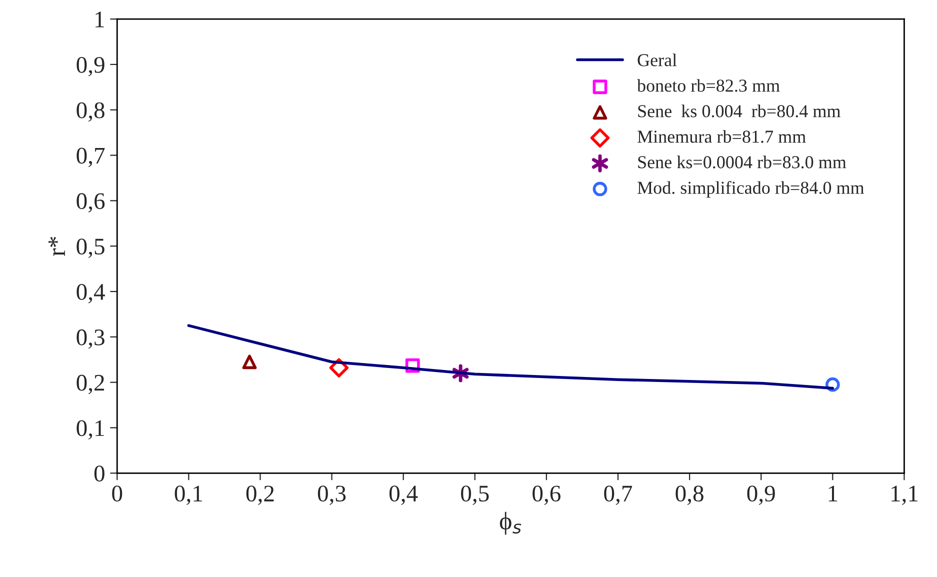 The width and height of the screenshot is (937, 577). I want to click on x-tick-label: 0,2, so click(260, 495).